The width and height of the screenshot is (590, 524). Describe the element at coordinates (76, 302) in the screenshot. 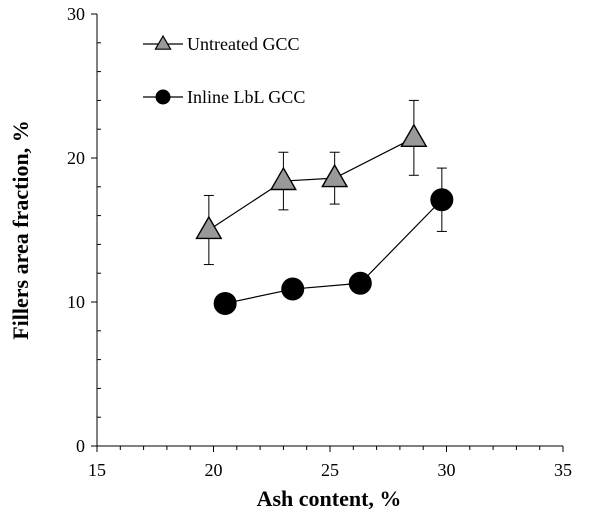

I see `y-tick-label: 10` at that location.